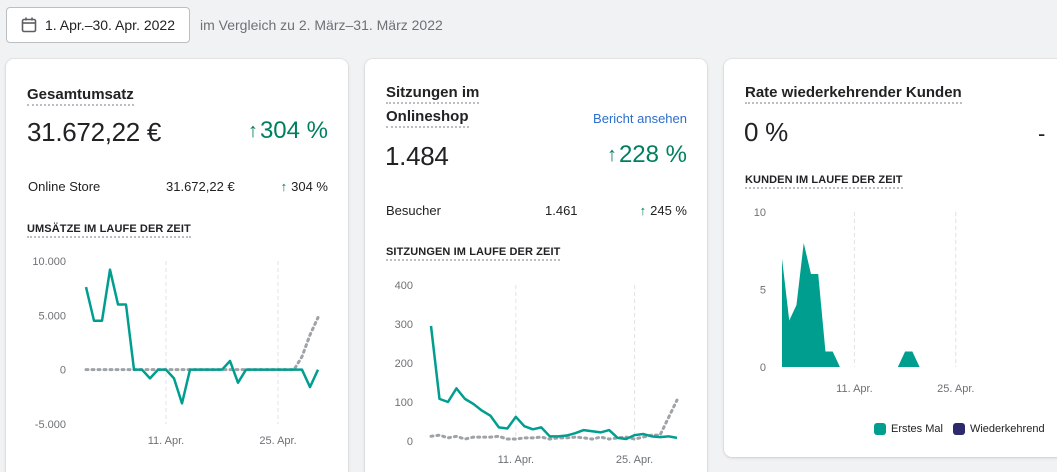 This screenshot has width=1057, height=472. What do you see at coordinates (29, 25) in the screenshot?
I see `calendar-icon` at bounding box center [29, 25].